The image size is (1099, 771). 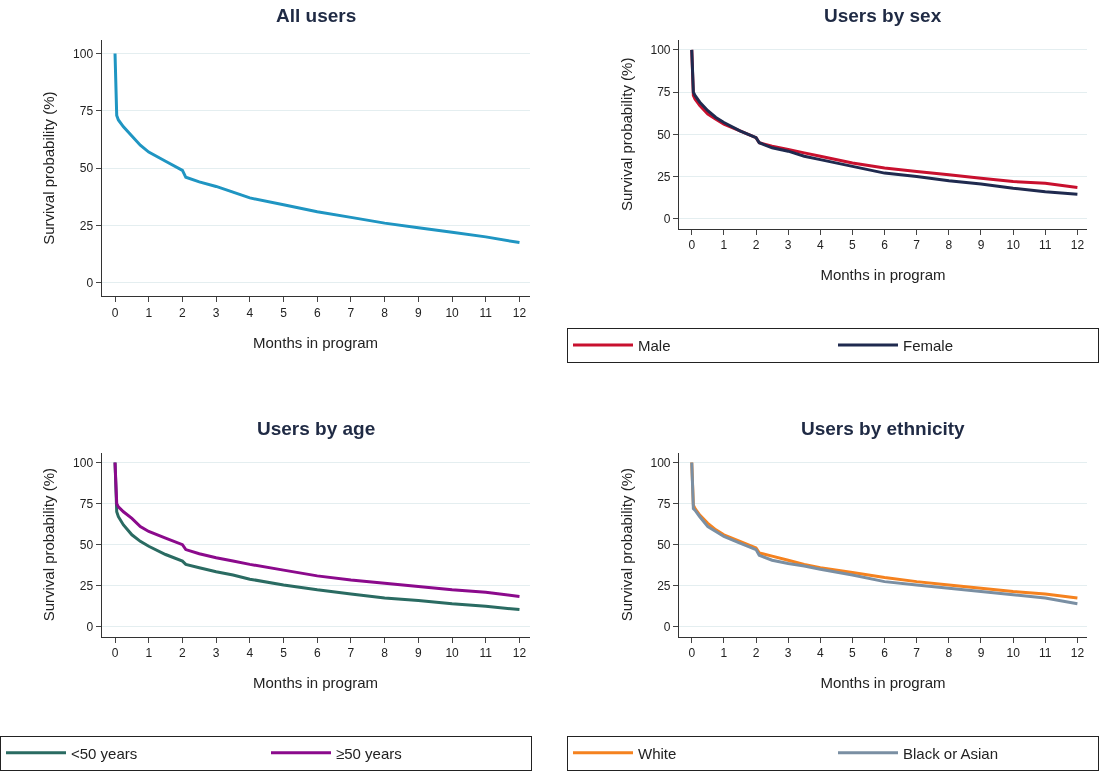 I want to click on legend-label: Black or Asian, so click(x=951, y=753).